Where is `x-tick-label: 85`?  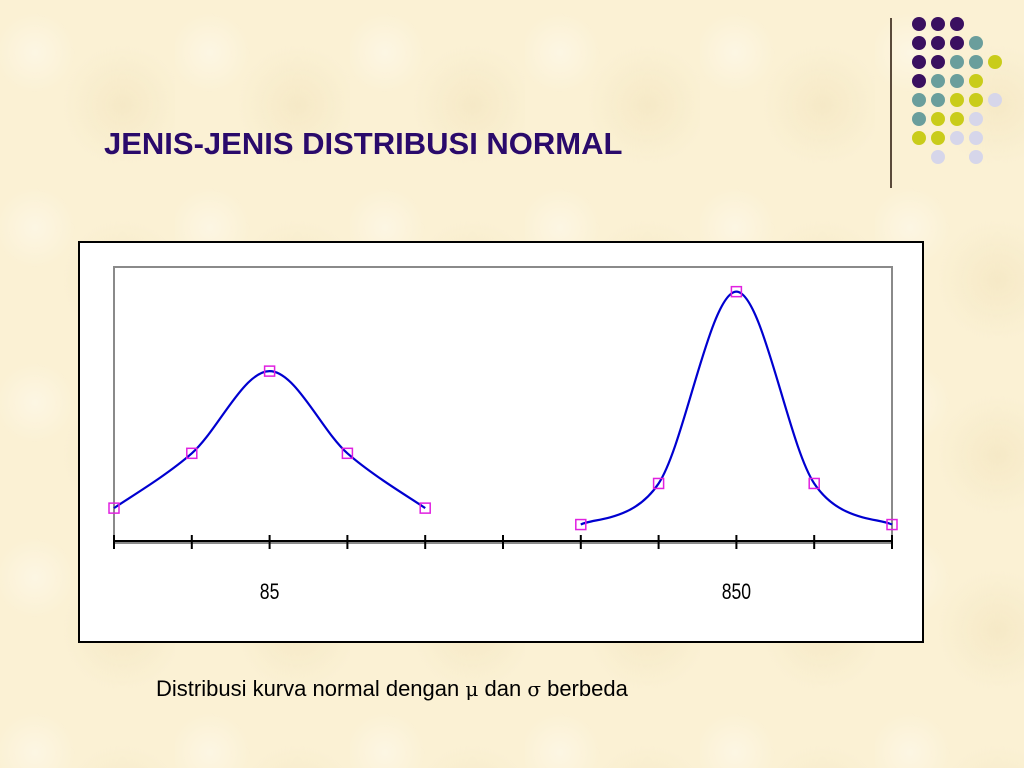 x-tick-label: 85 is located at coordinates (270, 592).